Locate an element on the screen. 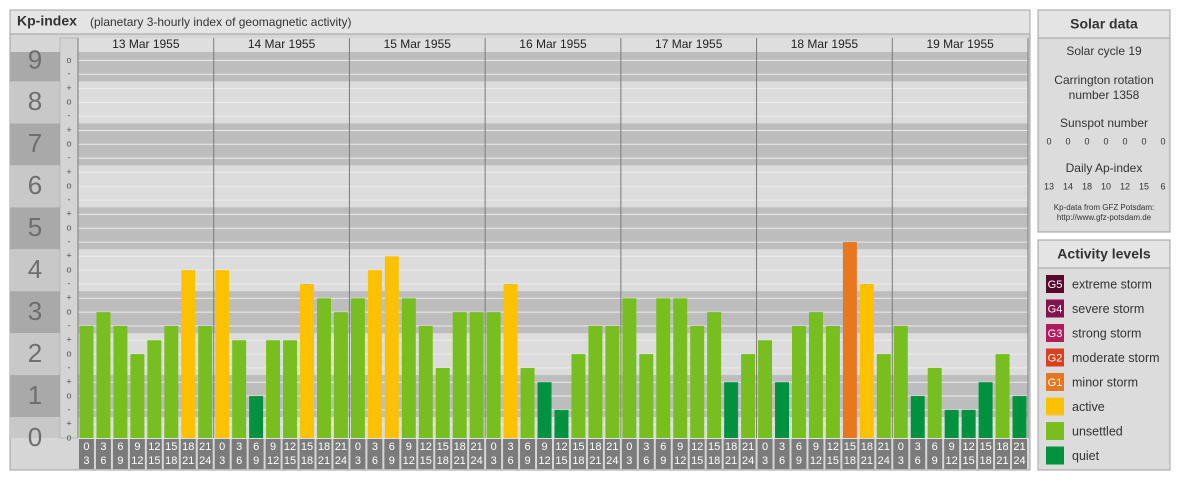 The height and width of the screenshot is (480, 1184). x-date-label: 15 Mar 1955 is located at coordinates (418, 44).